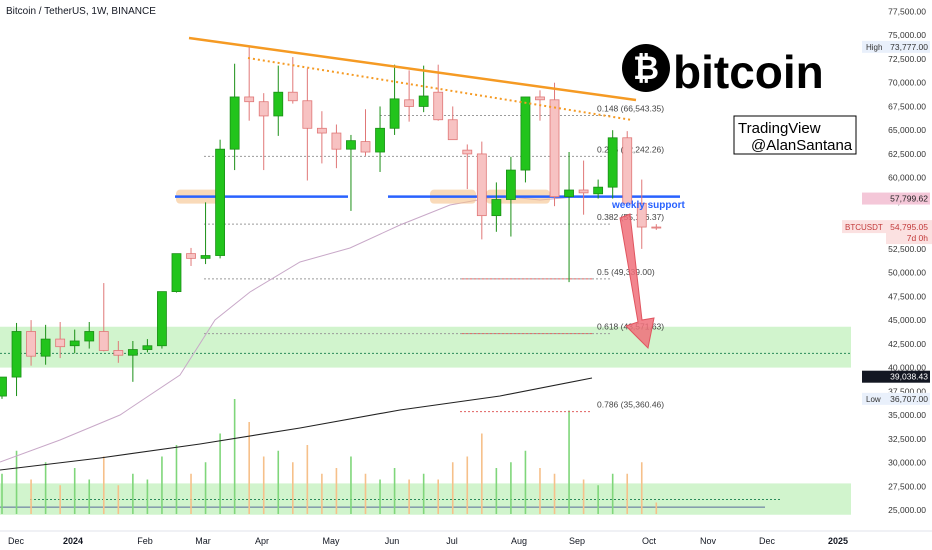  I want to click on bearish-arrow, so click(637, 281).